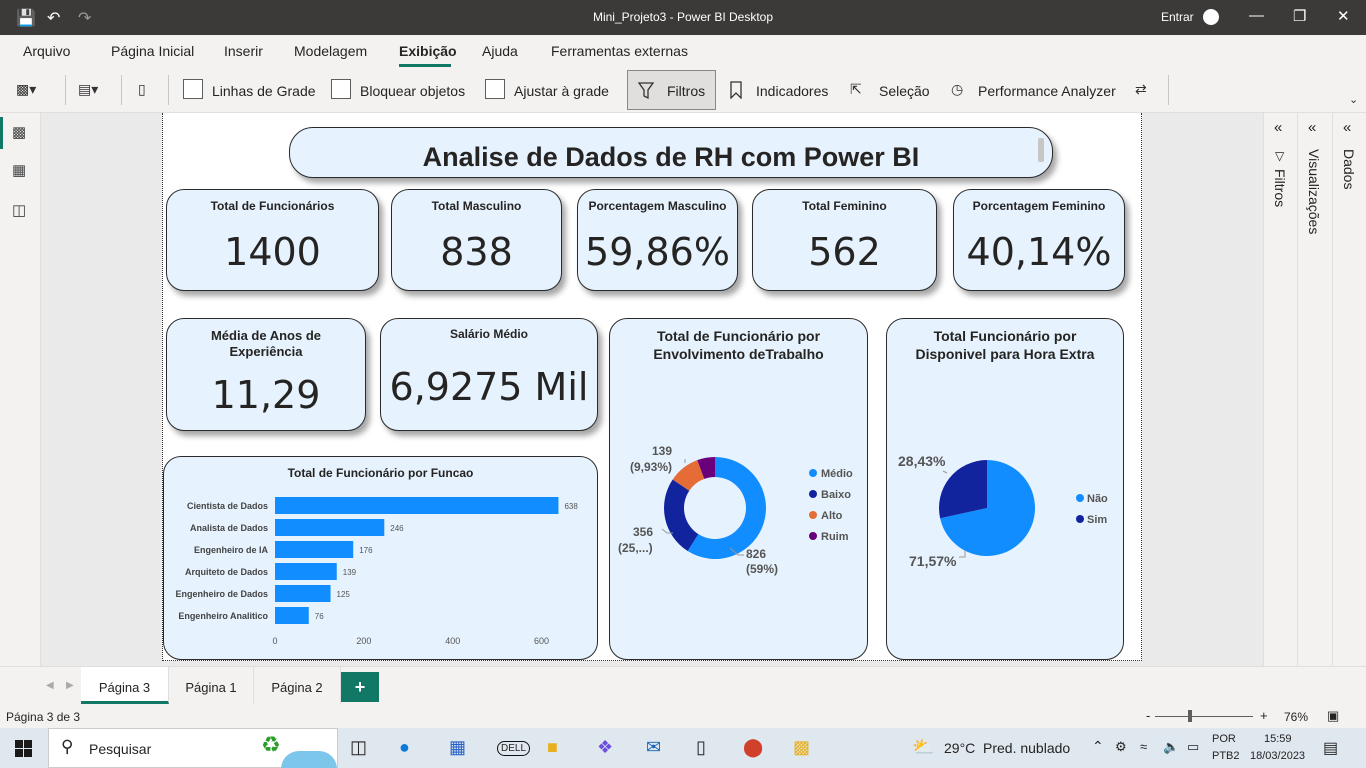  Describe the element at coordinates (303, 593) in the screenshot. I see `bar` at that location.